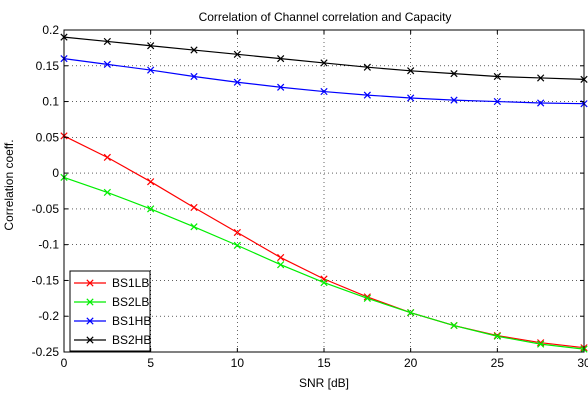 This screenshot has height=394, width=588. What do you see at coordinates (324, 383) in the screenshot?
I see `x-axis-label: SNR [dB]` at bounding box center [324, 383].